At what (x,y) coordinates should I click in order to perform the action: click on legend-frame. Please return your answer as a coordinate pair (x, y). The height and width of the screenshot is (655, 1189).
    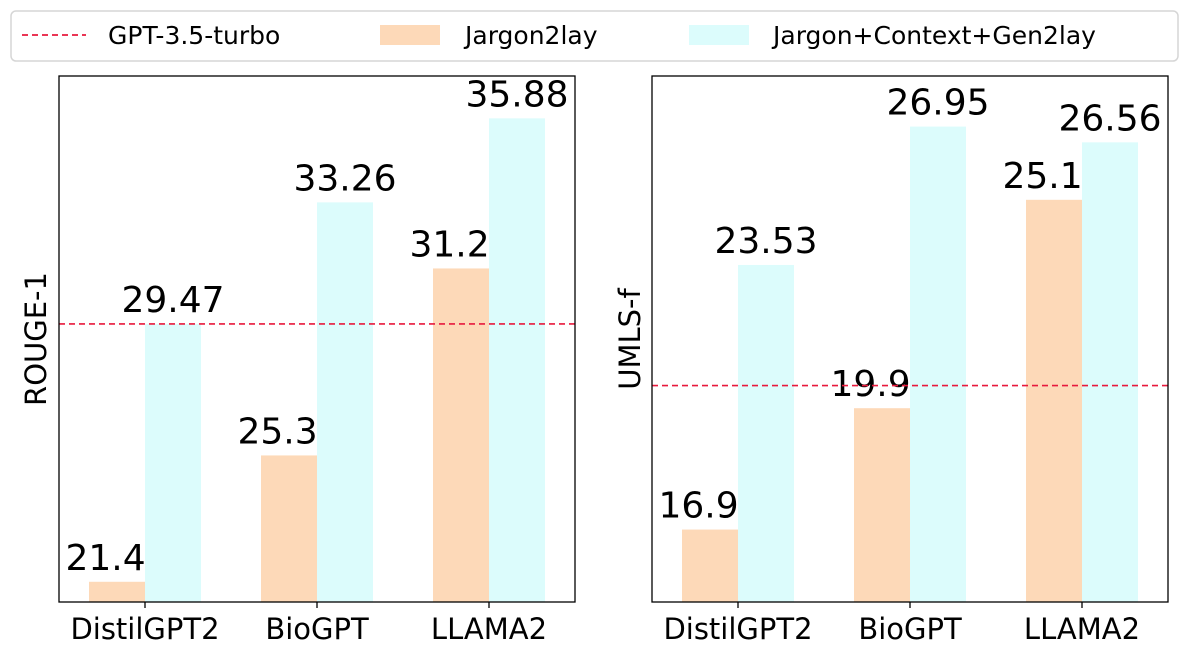
    Looking at the image, I should click on (594, 36).